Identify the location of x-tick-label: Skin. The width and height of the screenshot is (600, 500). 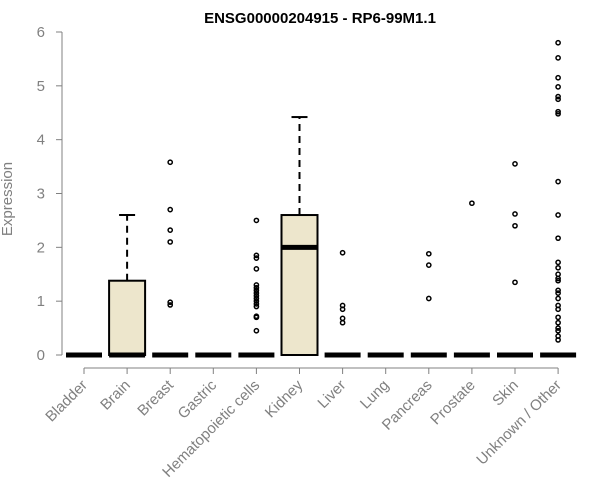
(505, 393).